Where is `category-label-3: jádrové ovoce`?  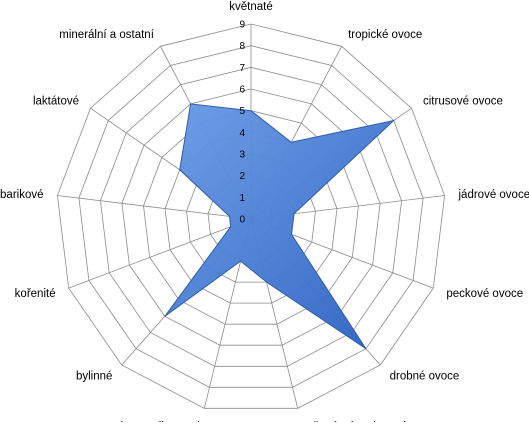
category-label-3: jádrové ovoce is located at coordinates (493, 195).